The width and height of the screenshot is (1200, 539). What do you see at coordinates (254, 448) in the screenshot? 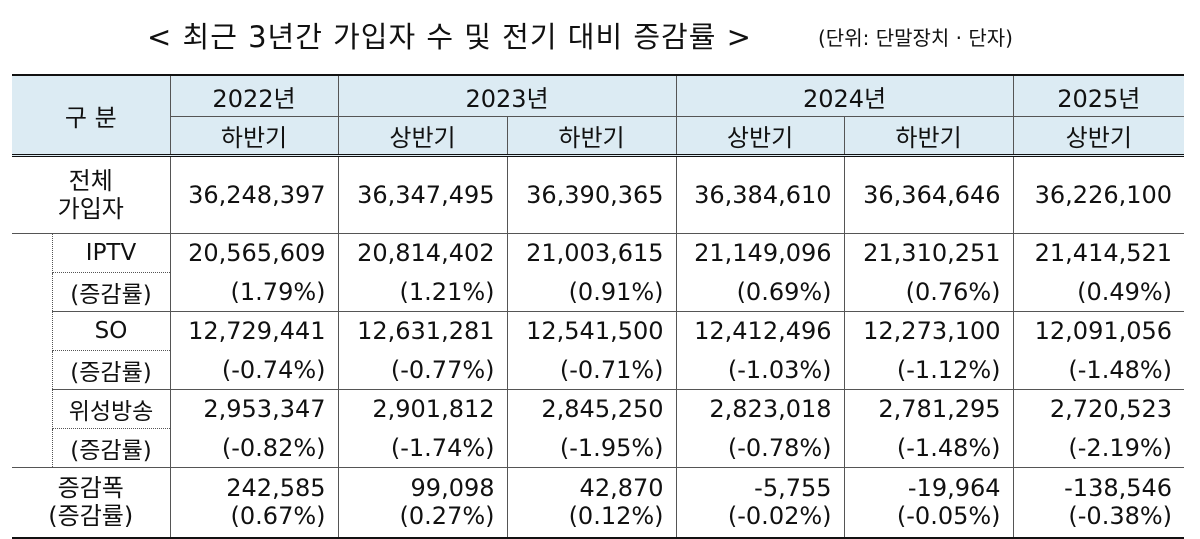
I see `table-cell: (-0.82%)` at bounding box center [254, 448].